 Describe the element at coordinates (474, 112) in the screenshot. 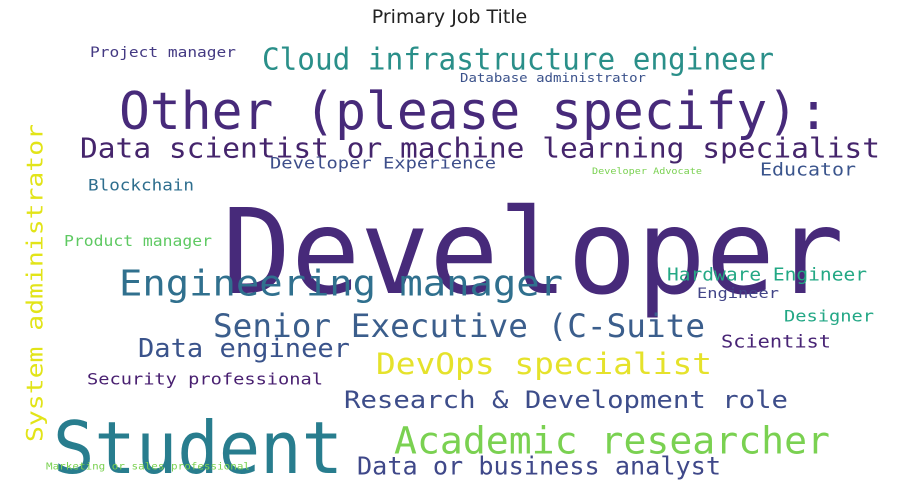

I see `word-other-please-specify: Other (please specify):` at that location.